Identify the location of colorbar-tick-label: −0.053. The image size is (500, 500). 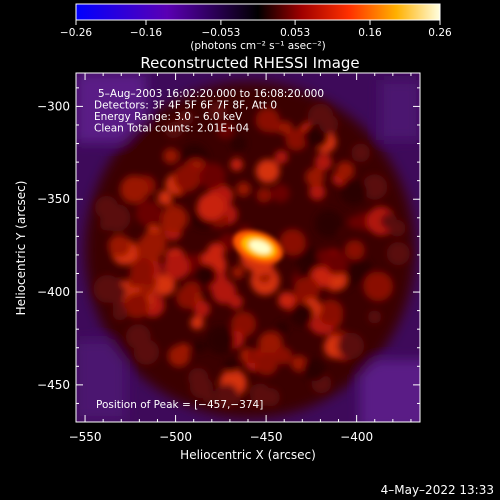
(220, 33).